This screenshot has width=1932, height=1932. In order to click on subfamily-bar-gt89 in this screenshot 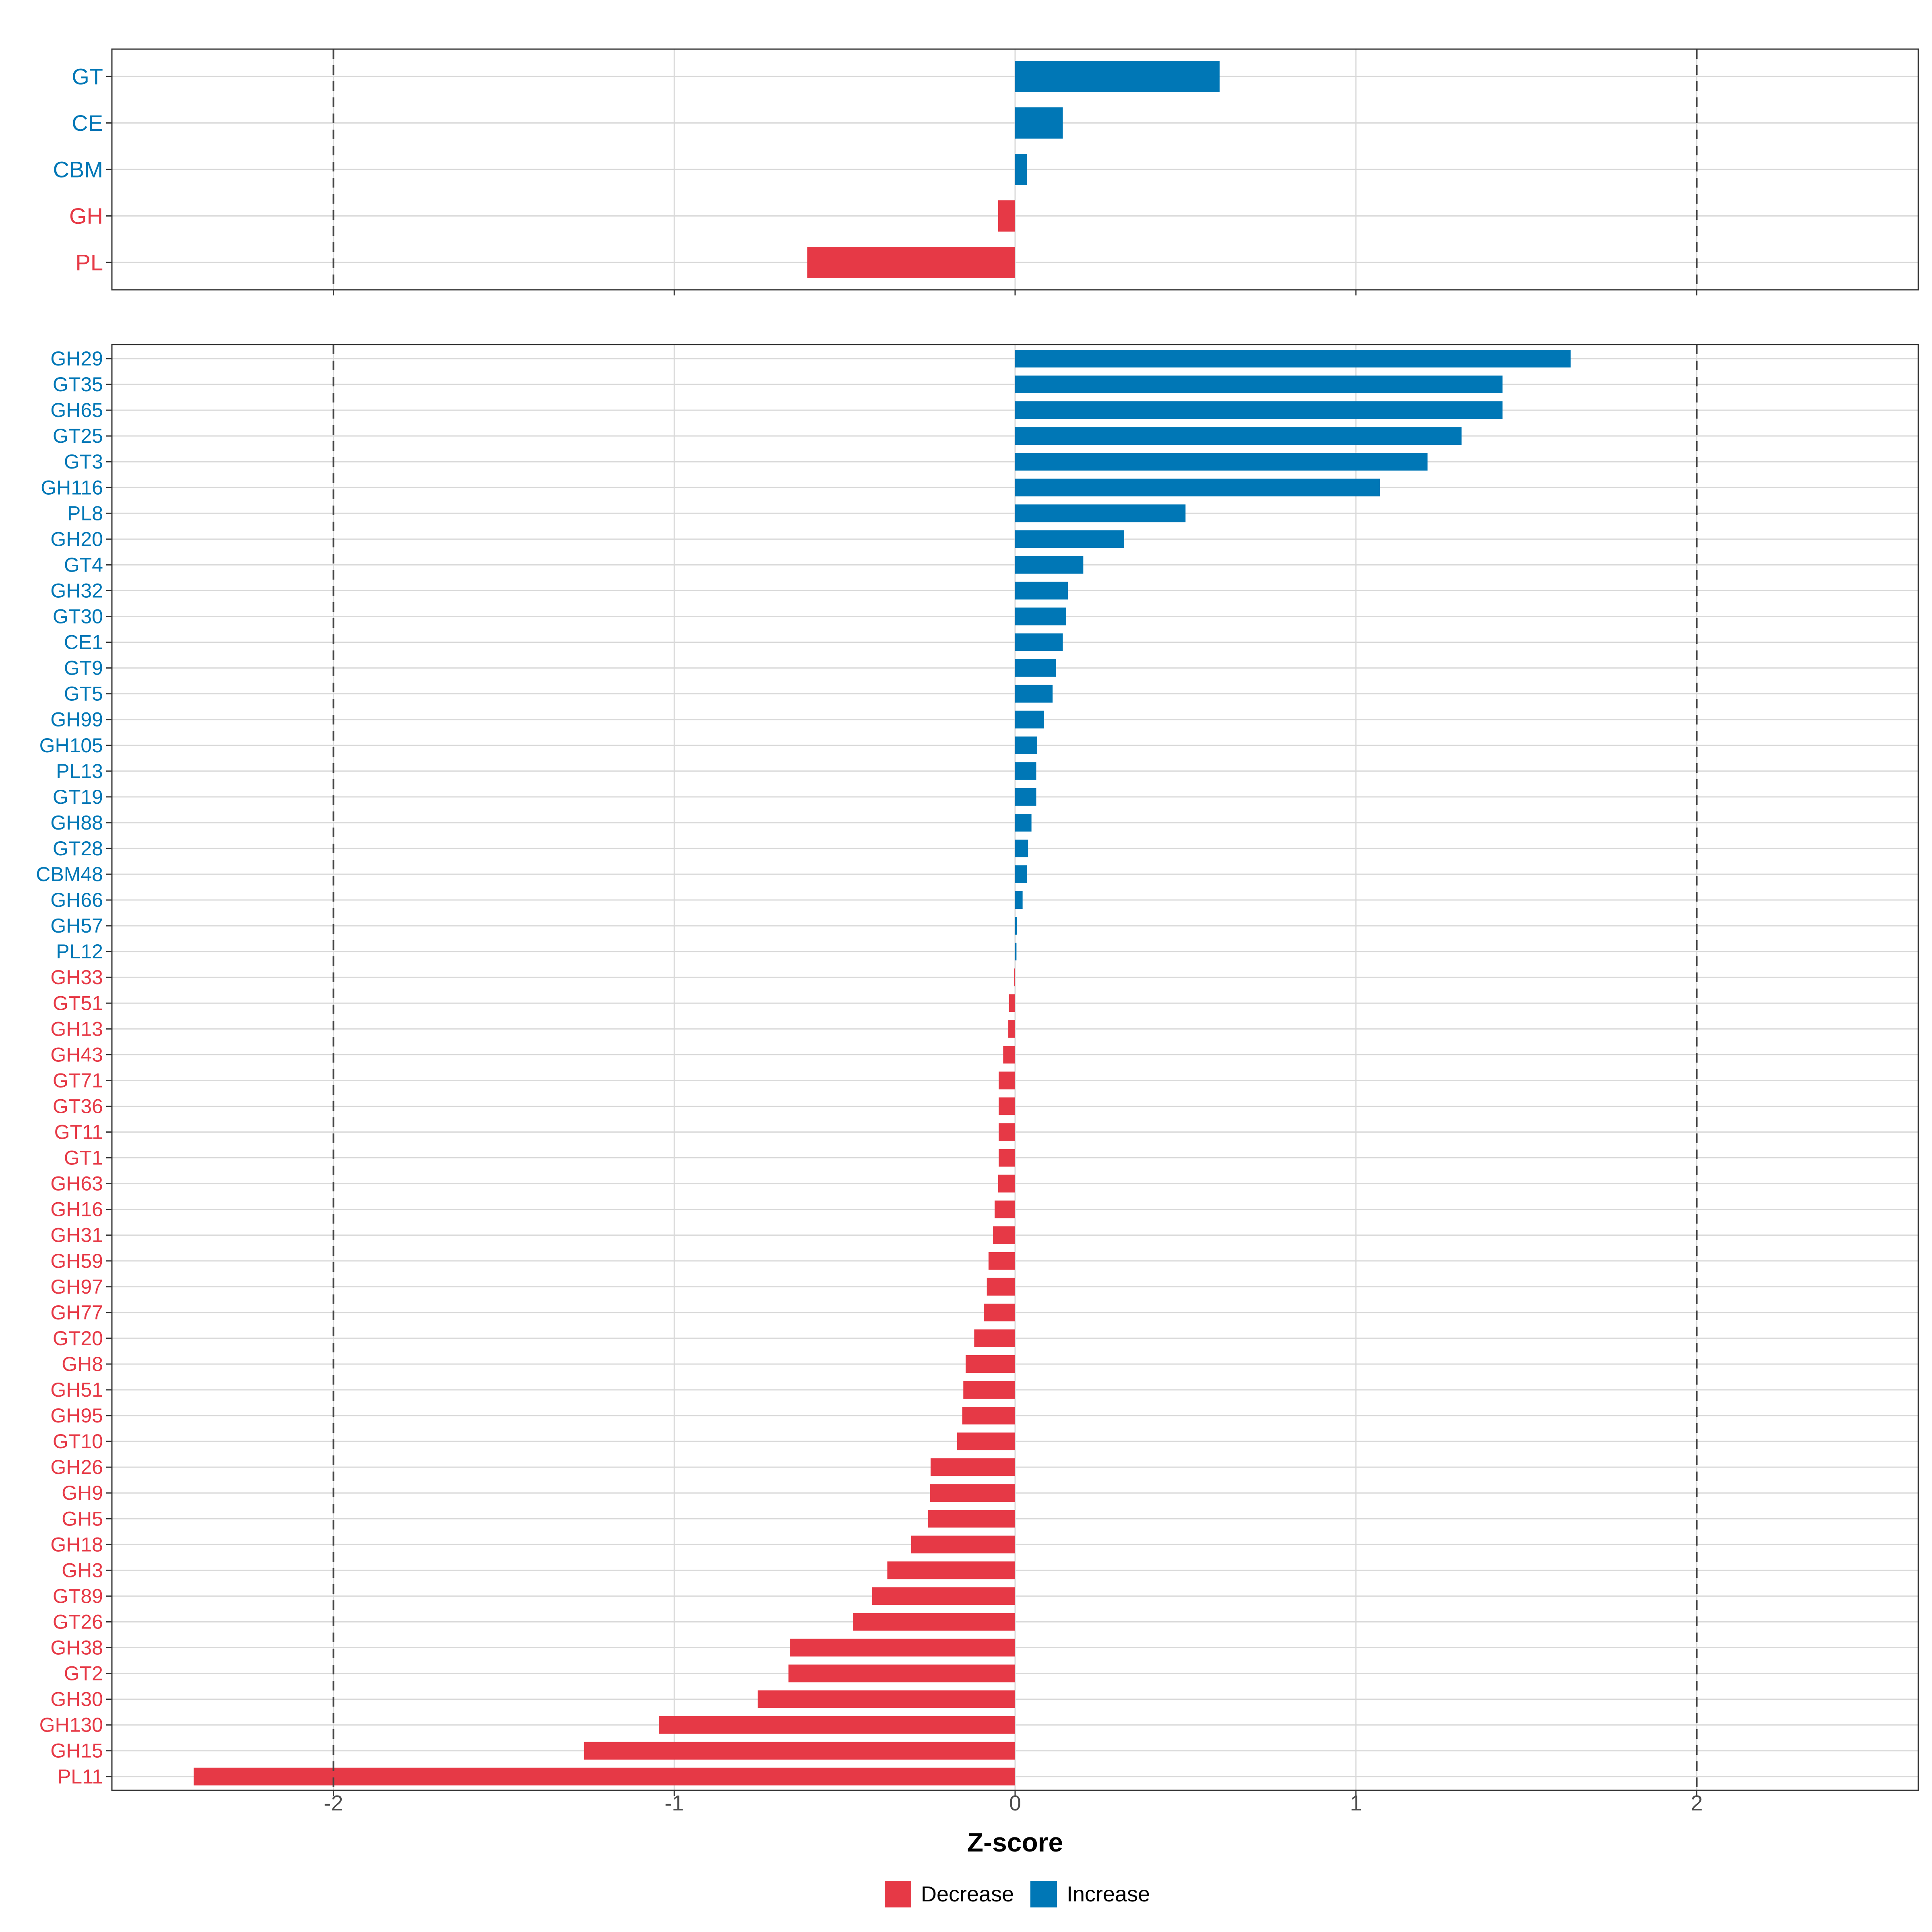, I will do `click(943, 1596)`.